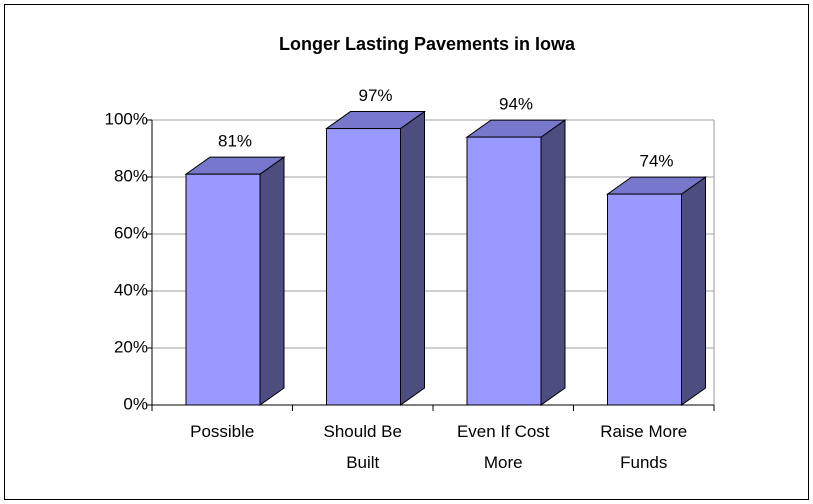 This screenshot has width=813, height=504. What do you see at coordinates (516, 104) in the screenshot?
I see `value-label: 94%` at bounding box center [516, 104].